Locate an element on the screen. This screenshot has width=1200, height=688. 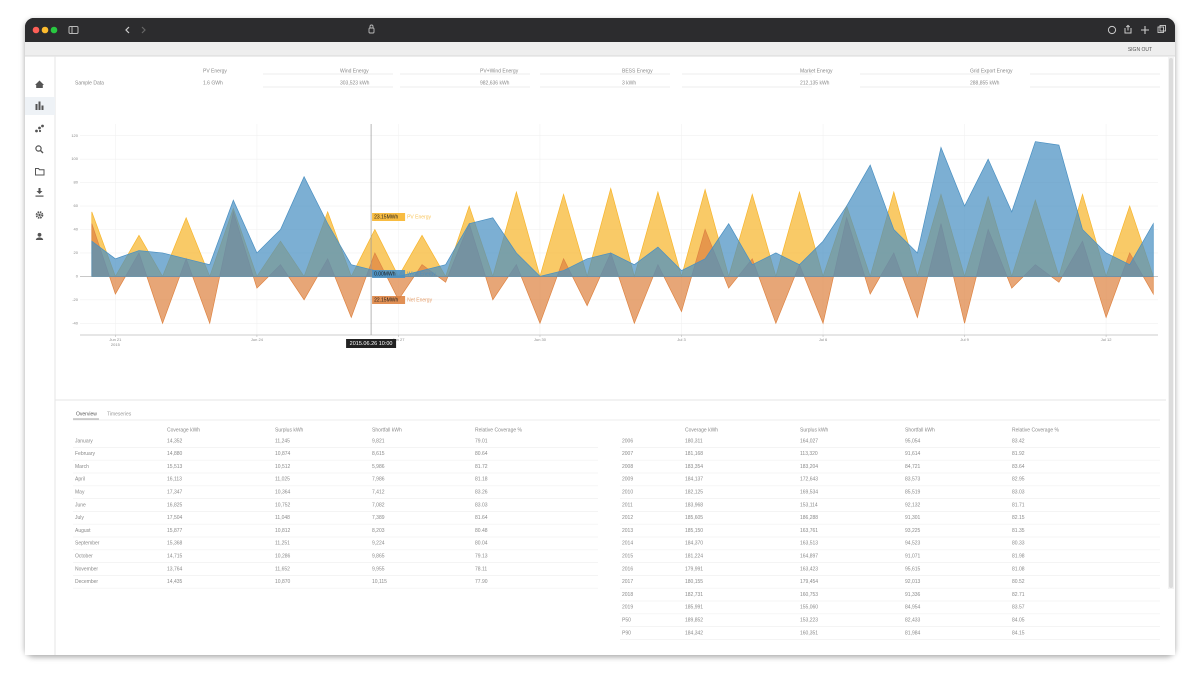
table-header: Shortfall kWh is located at coordinates (920, 430).